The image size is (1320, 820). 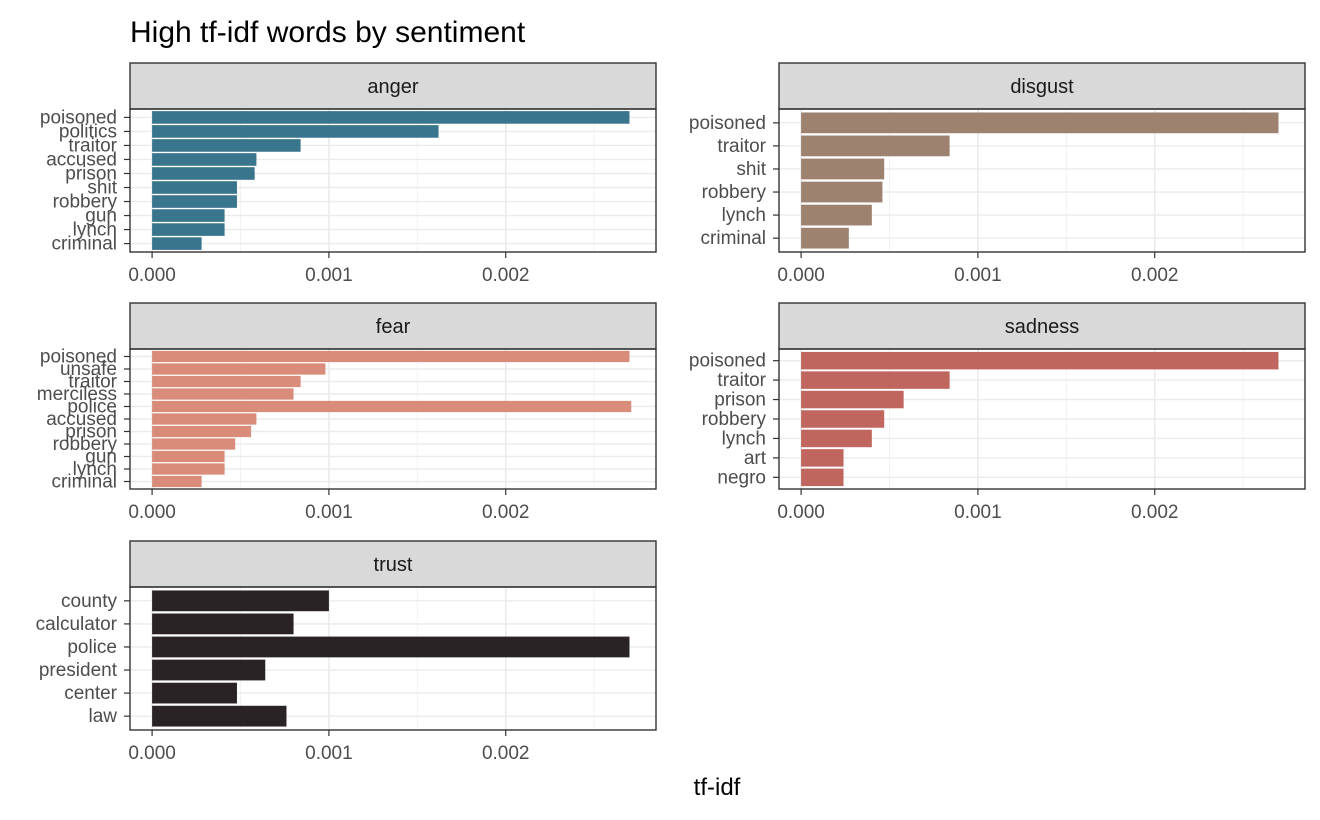 I want to click on y-tick-label: accused, so click(x=81, y=419).